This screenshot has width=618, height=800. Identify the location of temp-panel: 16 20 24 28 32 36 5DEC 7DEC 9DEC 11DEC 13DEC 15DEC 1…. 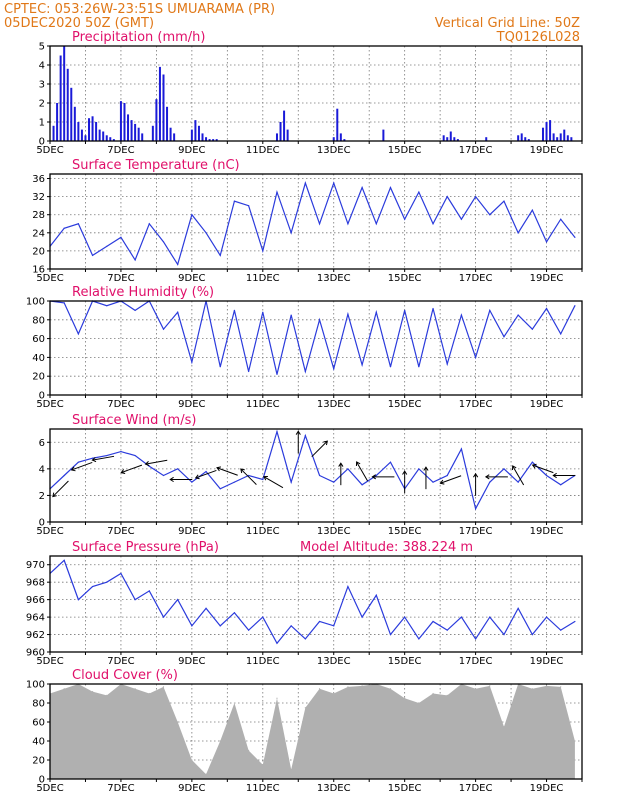
(307, 221).